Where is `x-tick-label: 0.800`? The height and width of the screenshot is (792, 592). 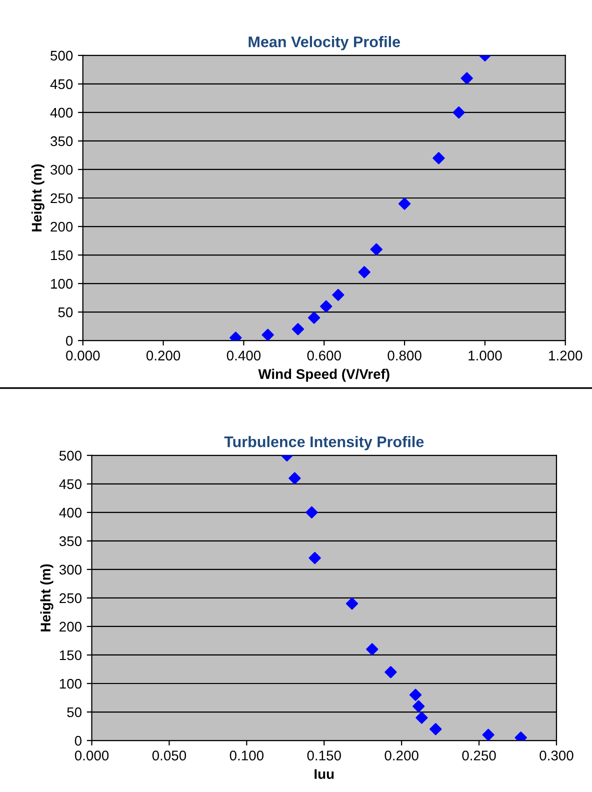 x-tick-label: 0.800 is located at coordinates (405, 355).